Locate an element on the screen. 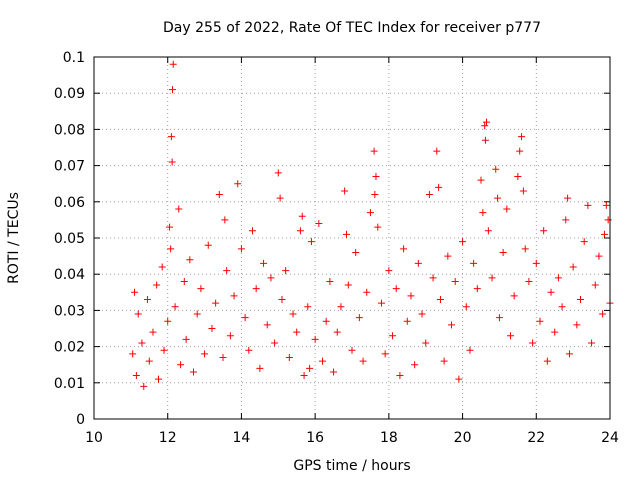 This screenshot has height=480, width=640. y-tick-label: 0.03 is located at coordinates (69, 311).